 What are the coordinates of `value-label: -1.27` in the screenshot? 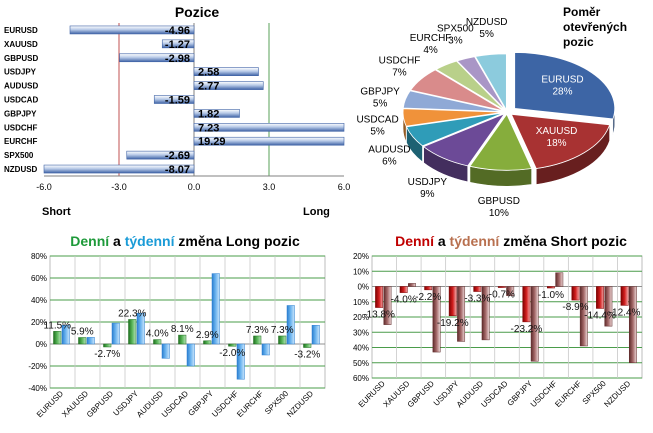 It's located at (177, 45).